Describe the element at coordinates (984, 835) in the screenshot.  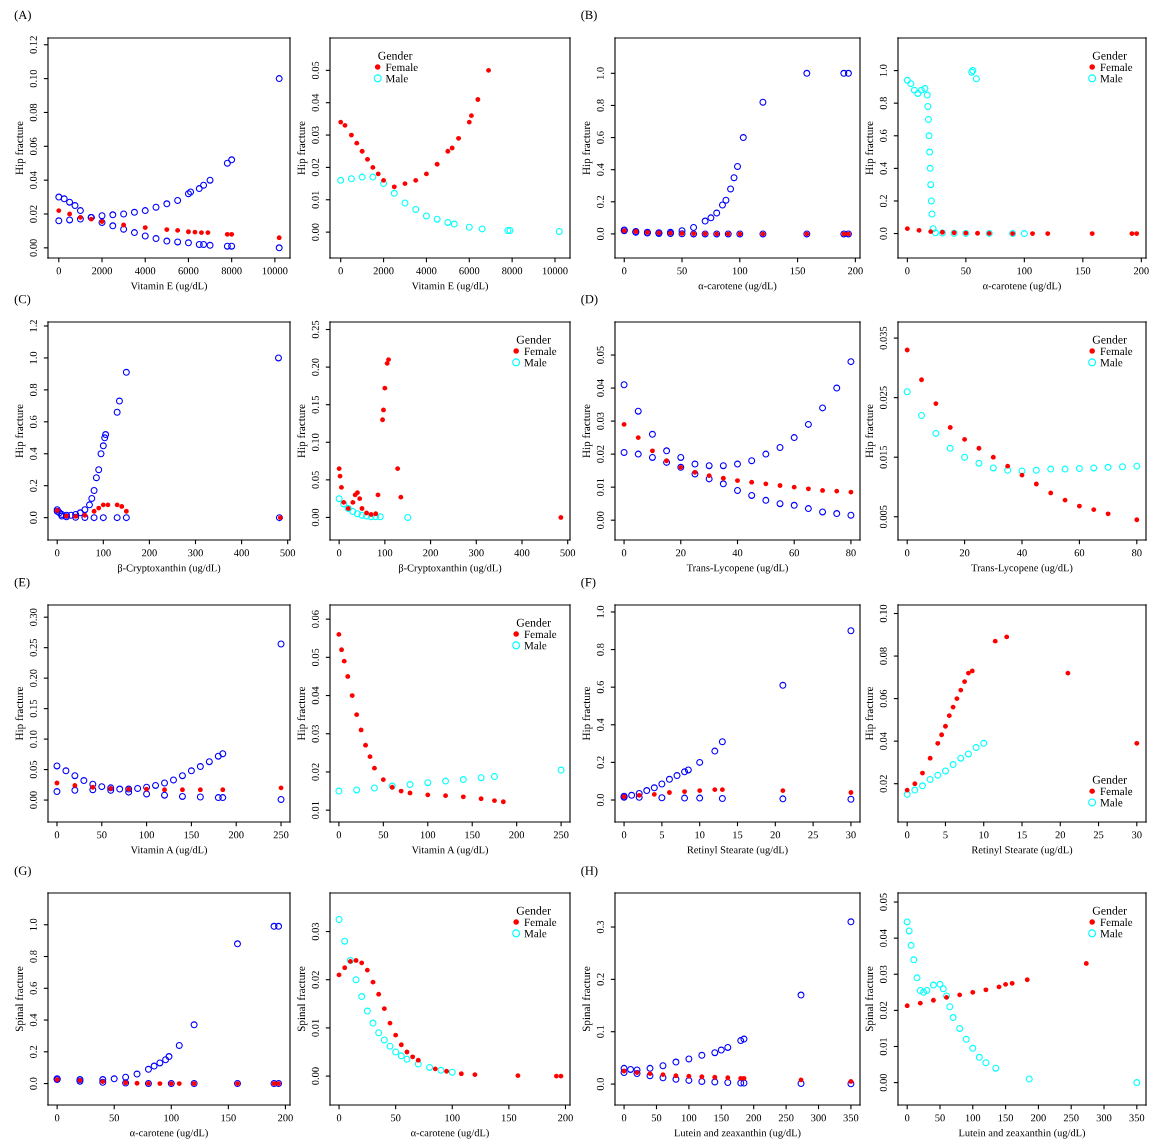
I see `x-tick-label: 10` at that location.